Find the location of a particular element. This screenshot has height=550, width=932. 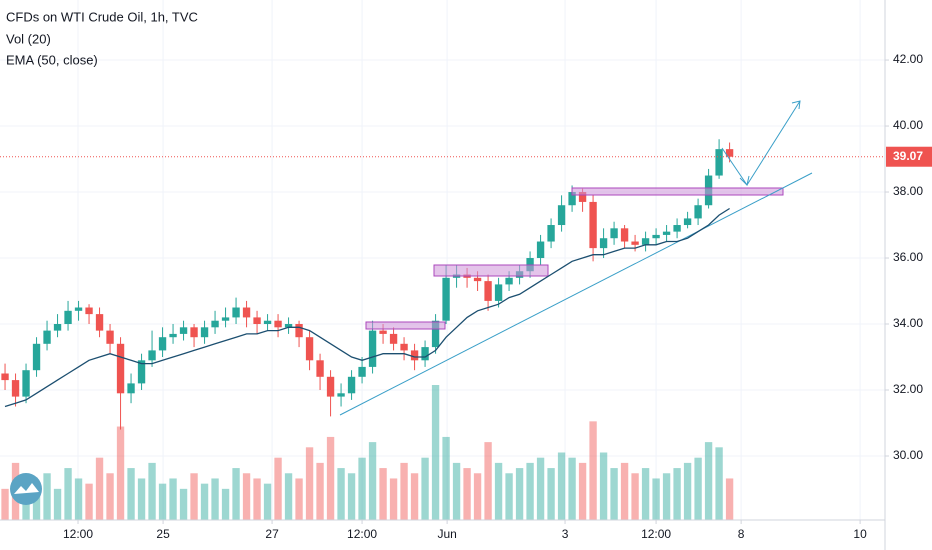

logo is located at coordinates (26, 489).